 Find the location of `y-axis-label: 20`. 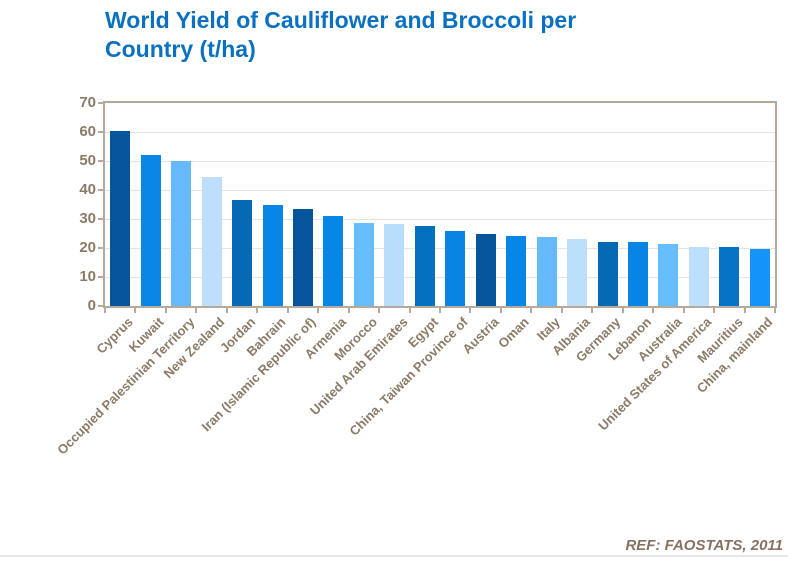

y-axis-label: 20 is located at coordinates (87, 247).